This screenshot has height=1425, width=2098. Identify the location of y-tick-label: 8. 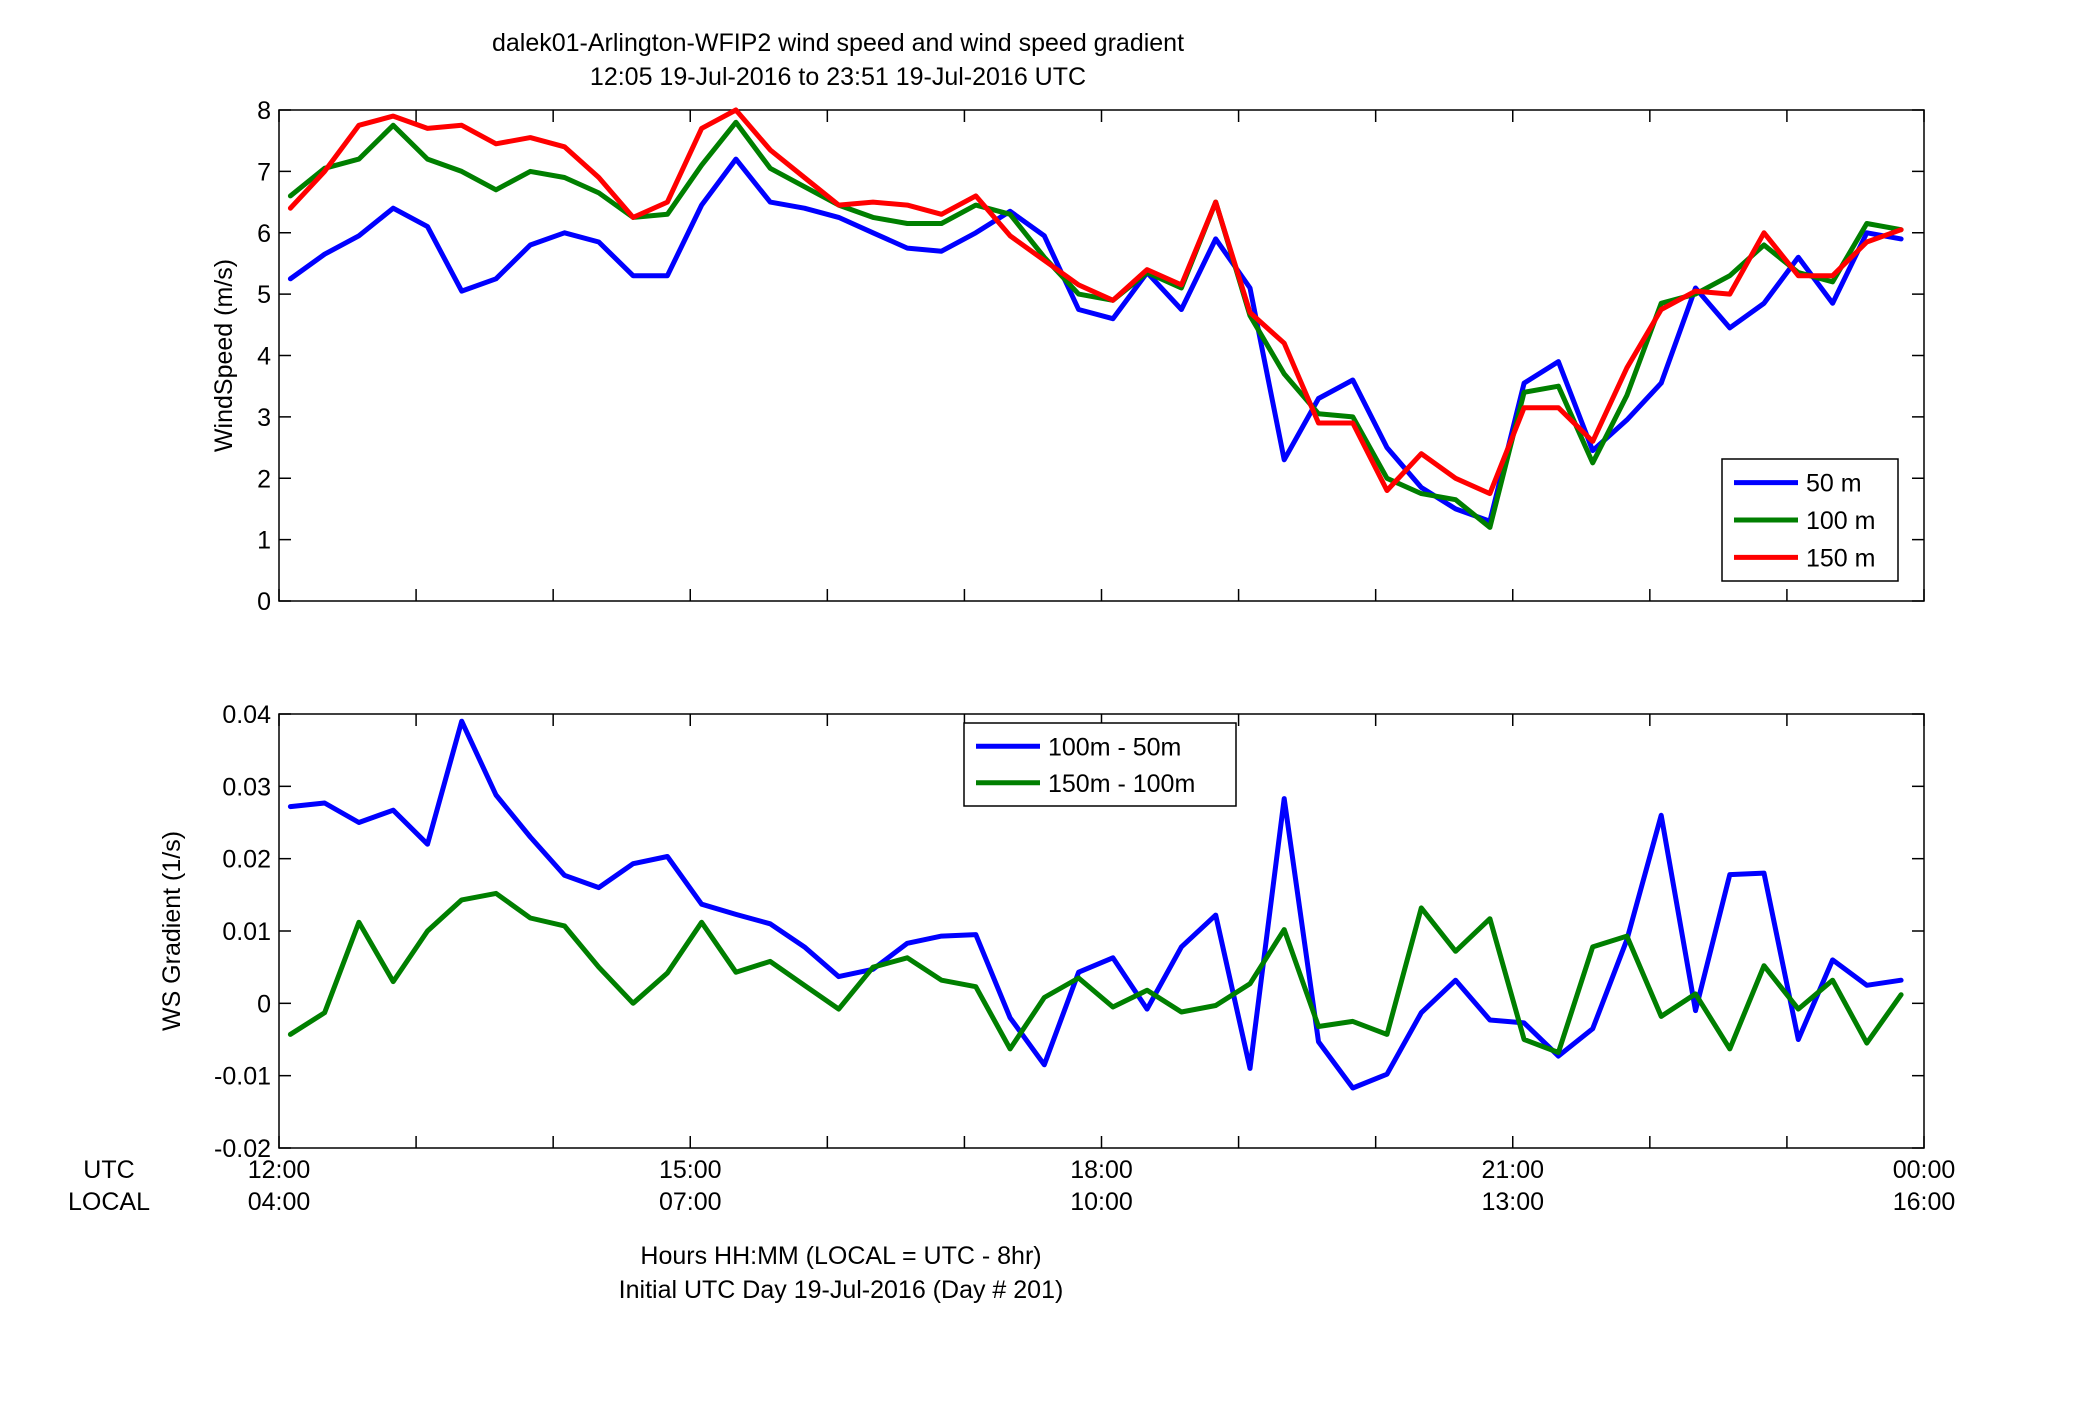
(264, 111).